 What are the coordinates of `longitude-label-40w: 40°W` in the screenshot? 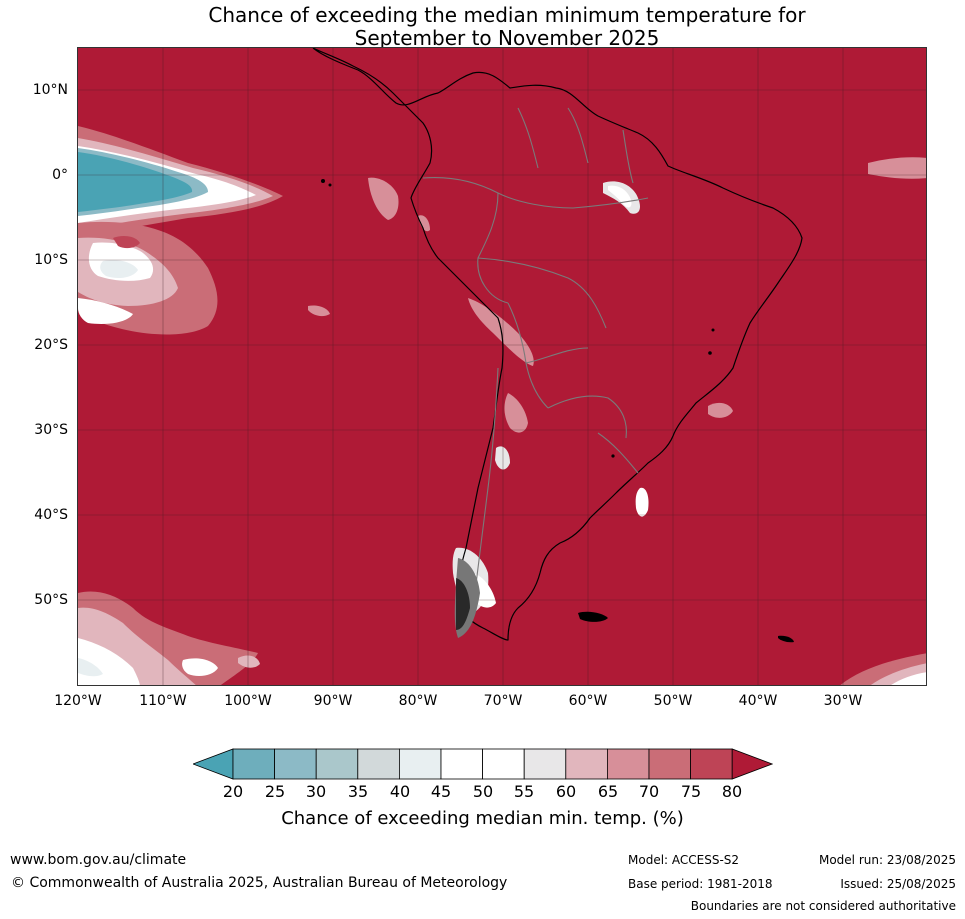 It's located at (758, 701).